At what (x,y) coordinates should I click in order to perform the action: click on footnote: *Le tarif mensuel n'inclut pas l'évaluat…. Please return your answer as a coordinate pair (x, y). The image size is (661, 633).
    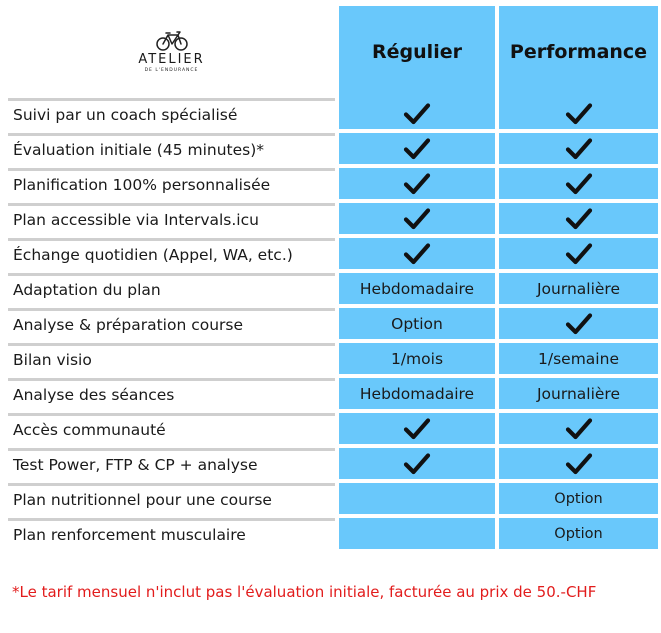
    Looking at the image, I should click on (304, 592).